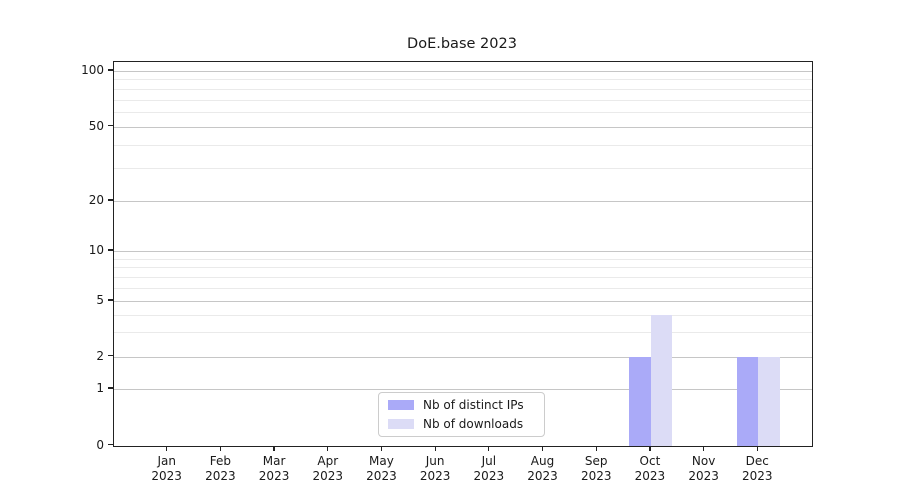 The image size is (900, 500). I want to click on legend-row-distinct-ips: Nb of distinct IPs, so click(461, 405).